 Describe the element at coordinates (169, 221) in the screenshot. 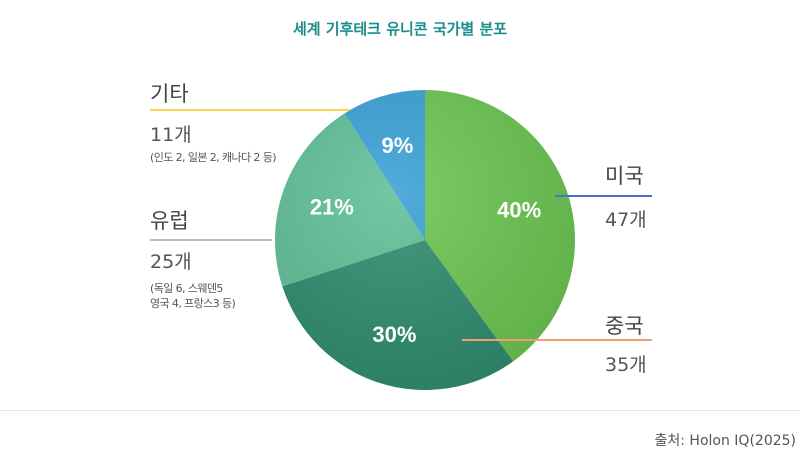

I see `legend-label-europe: 유럽` at that location.